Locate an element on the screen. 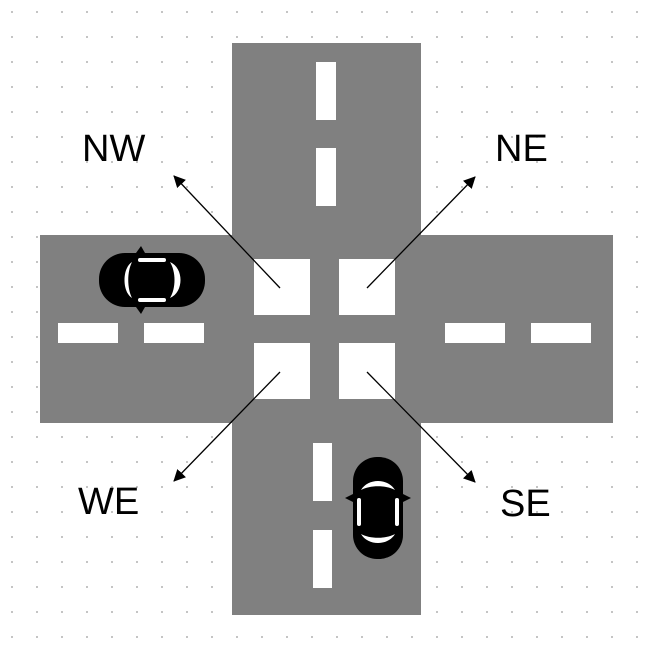 The image size is (645, 657). intersection-zones is located at coordinates (324, 329).